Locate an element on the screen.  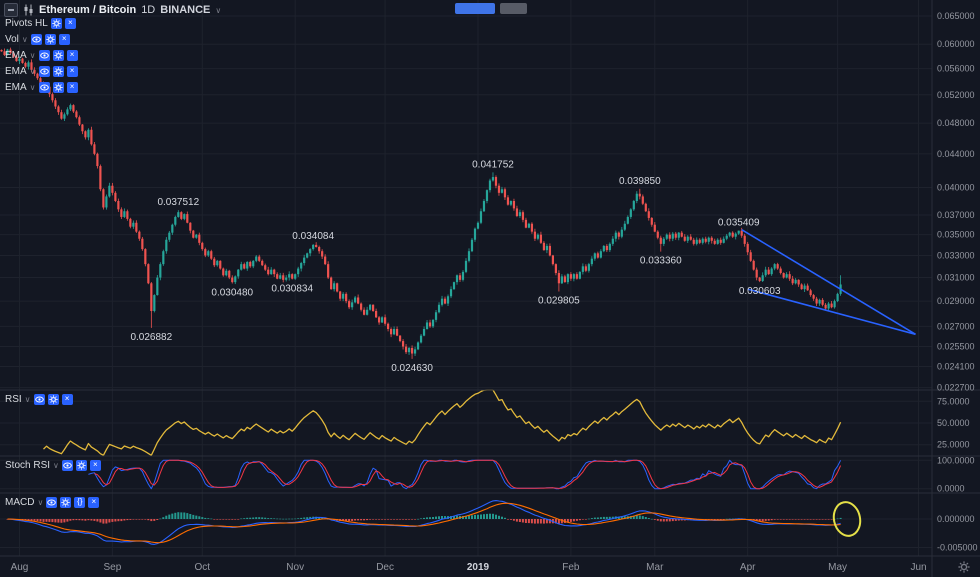
svg-text: 100.0000 is located at coordinates (956, 460).